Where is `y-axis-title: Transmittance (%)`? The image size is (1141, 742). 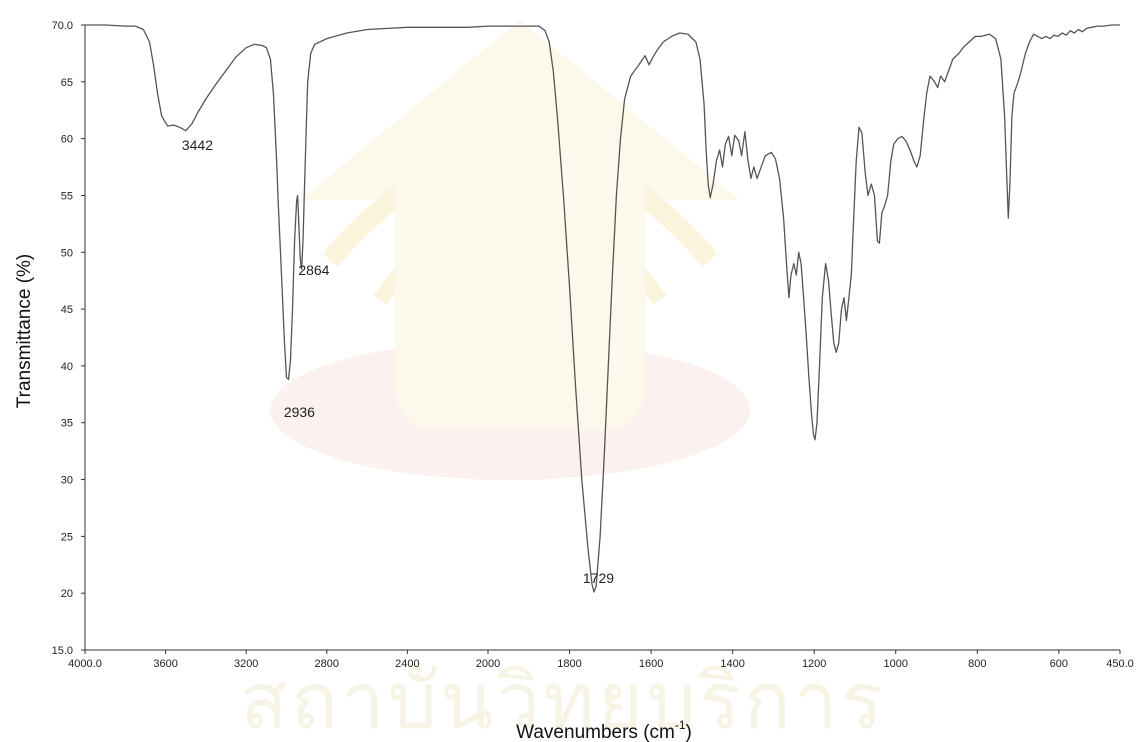
y-axis-title: Transmittance (%) is located at coordinates (24, 331).